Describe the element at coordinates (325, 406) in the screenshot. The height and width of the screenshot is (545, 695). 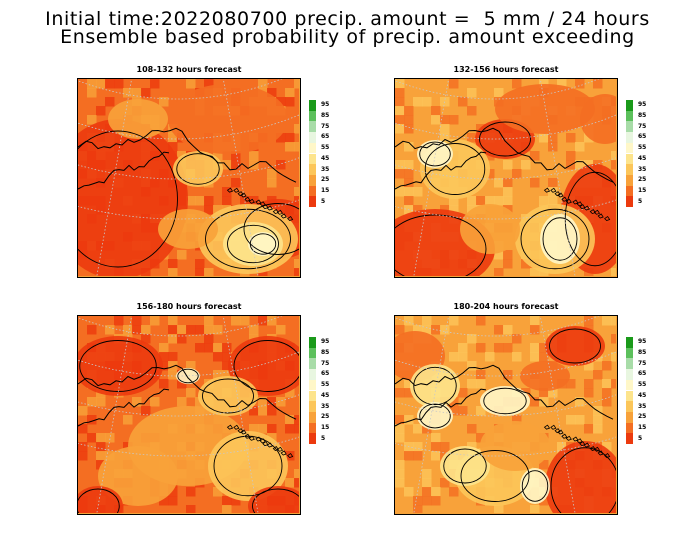
I see `legend-label: 35` at that location.